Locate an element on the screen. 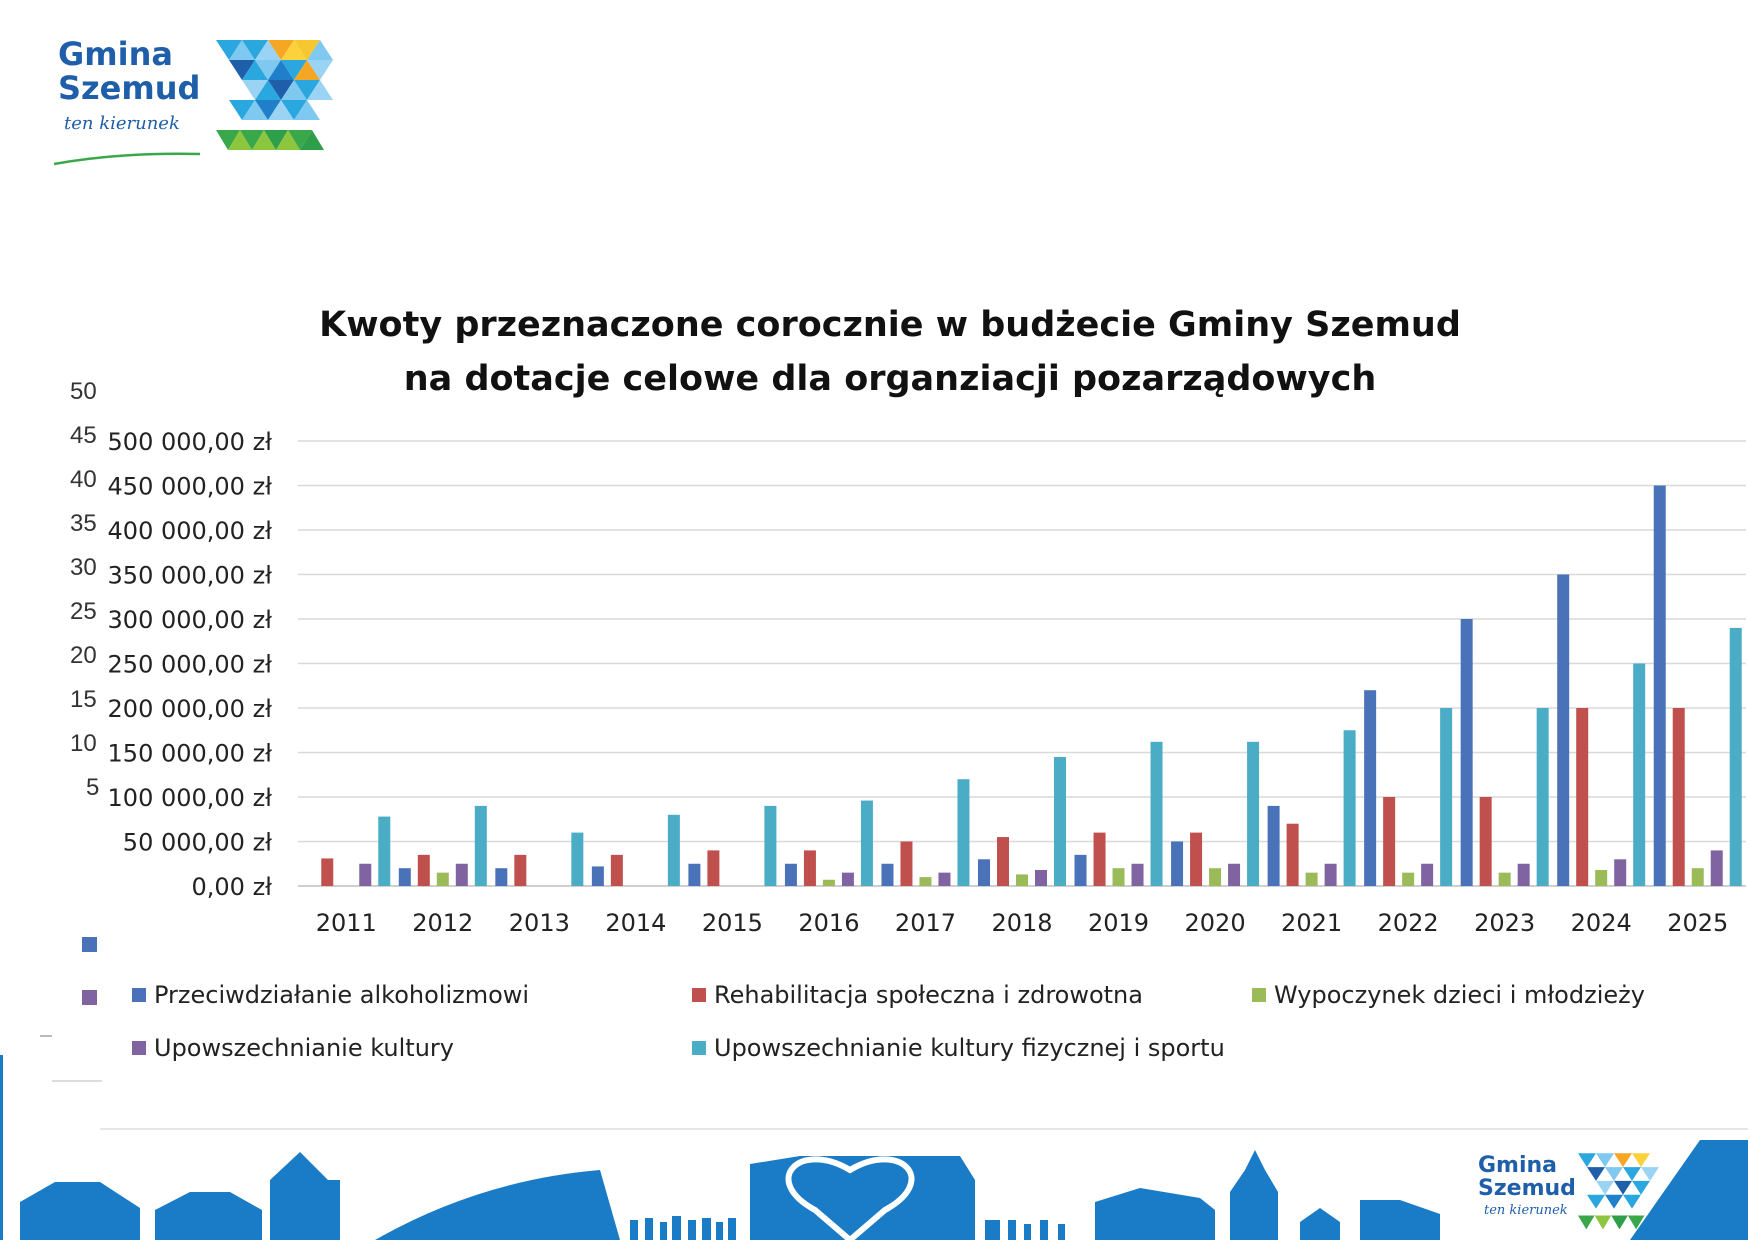  ghost-axis-label: 10 is located at coordinates (83, 743).